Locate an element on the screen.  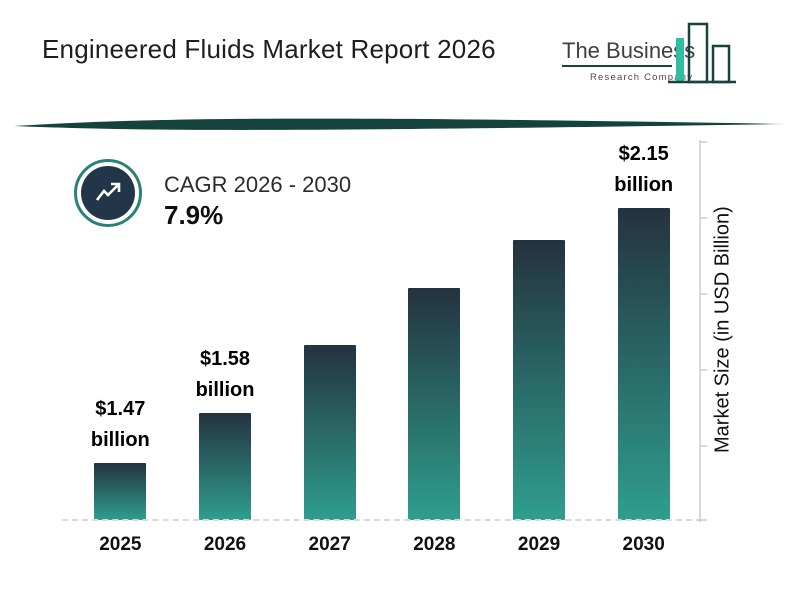
bar-value-label-2025: $1.47 billion is located at coordinates (120, 425).